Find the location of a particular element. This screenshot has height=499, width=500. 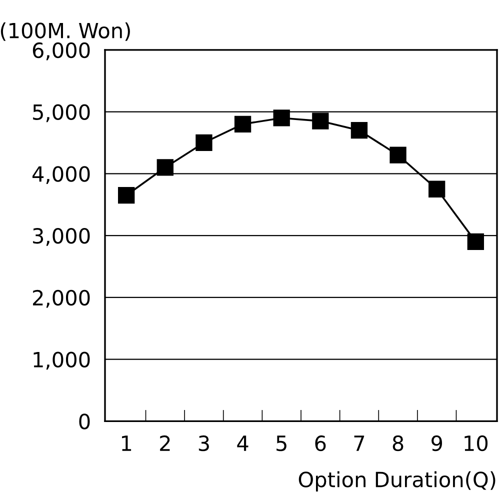

x-axis-title: Option Duration(Q) is located at coordinates (397, 481).